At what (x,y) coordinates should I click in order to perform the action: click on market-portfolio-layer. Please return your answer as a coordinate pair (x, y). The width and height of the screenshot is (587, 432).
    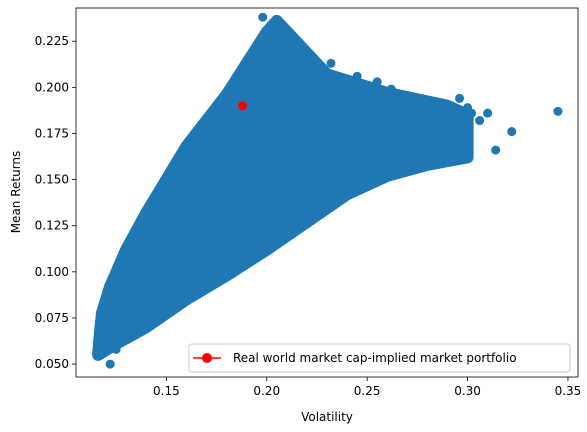
    Looking at the image, I should click on (243, 106).